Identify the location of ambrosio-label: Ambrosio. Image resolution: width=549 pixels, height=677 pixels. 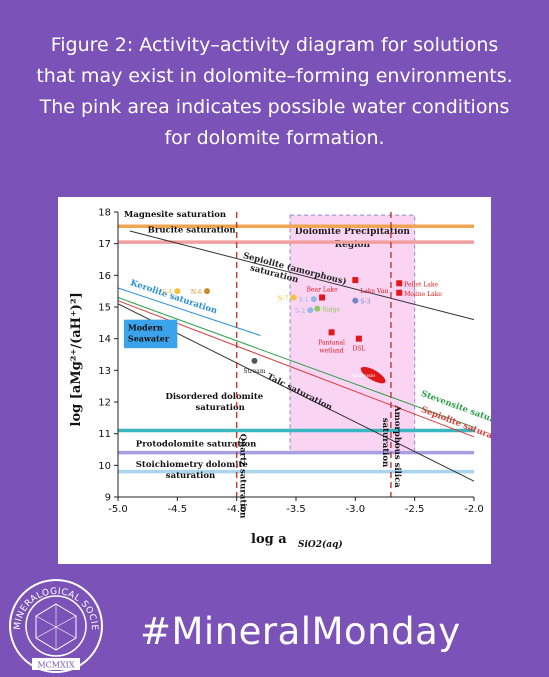
(362, 376).